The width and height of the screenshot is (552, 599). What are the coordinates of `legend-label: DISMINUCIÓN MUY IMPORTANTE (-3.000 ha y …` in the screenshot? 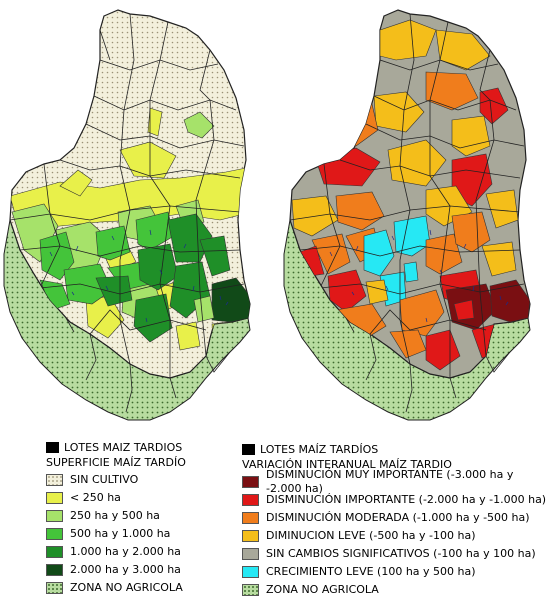 It's located at (390, 481).